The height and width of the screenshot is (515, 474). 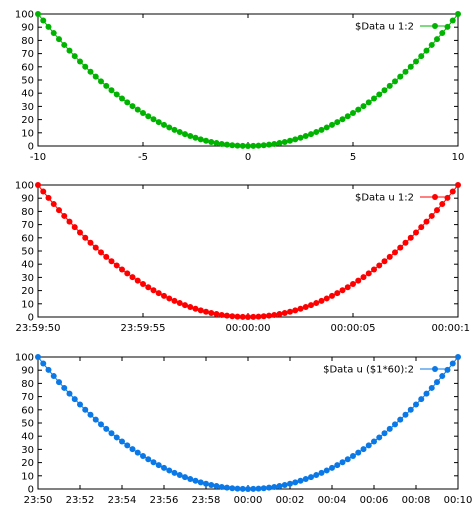 I want to click on y-tick-label: 30, so click(x=27, y=450).